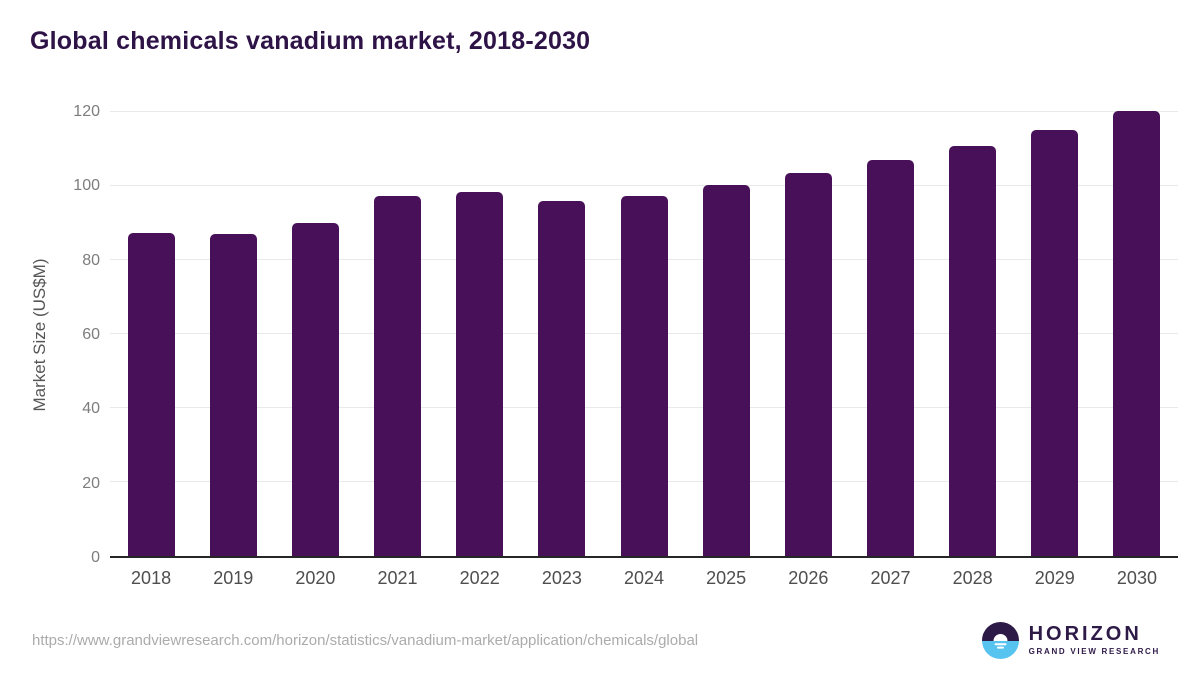 The width and height of the screenshot is (1200, 675). I want to click on y-tick-label-100: 100, so click(86, 186).